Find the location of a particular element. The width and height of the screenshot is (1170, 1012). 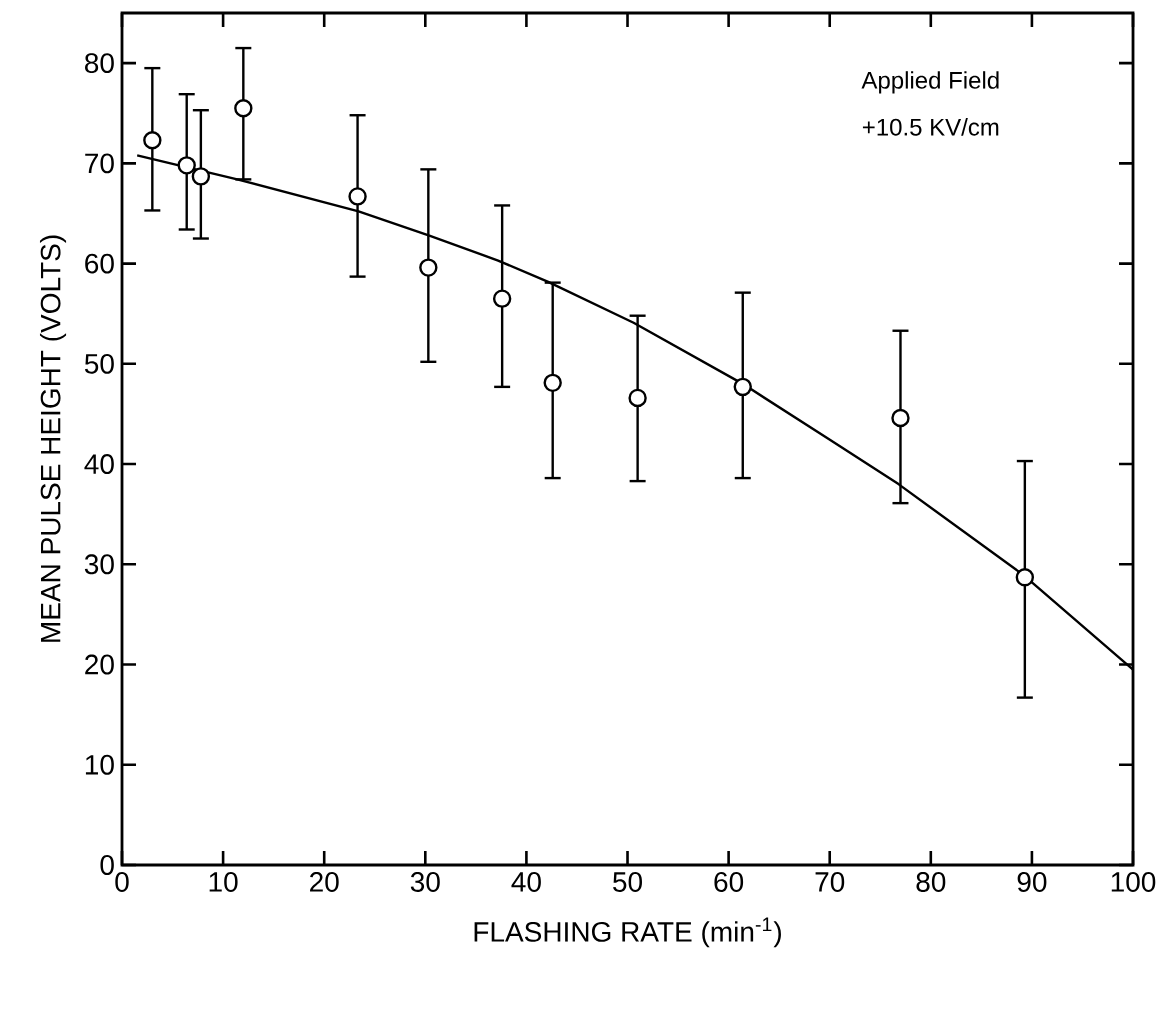

x-axis-title: FLASHING RATE (min$^{-1}$) is located at coordinates (627, 932).